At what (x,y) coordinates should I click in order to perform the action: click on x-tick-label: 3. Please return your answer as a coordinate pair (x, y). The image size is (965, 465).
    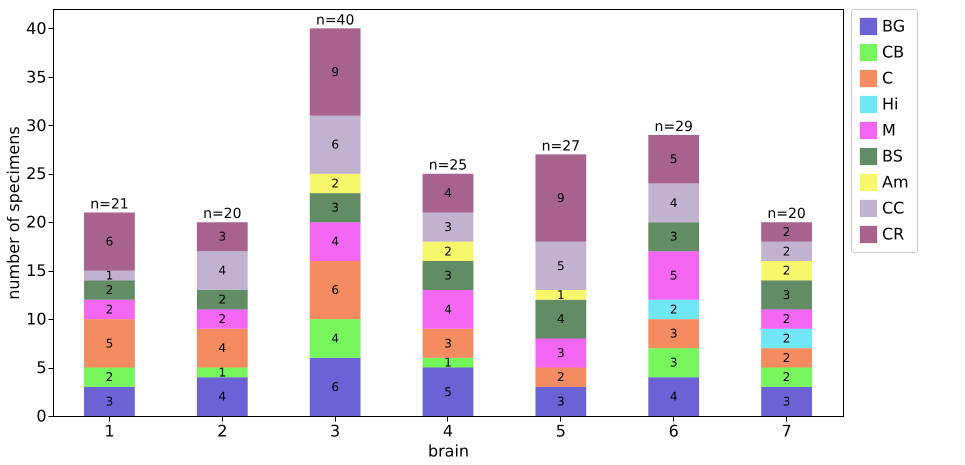
    Looking at the image, I should click on (335, 431).